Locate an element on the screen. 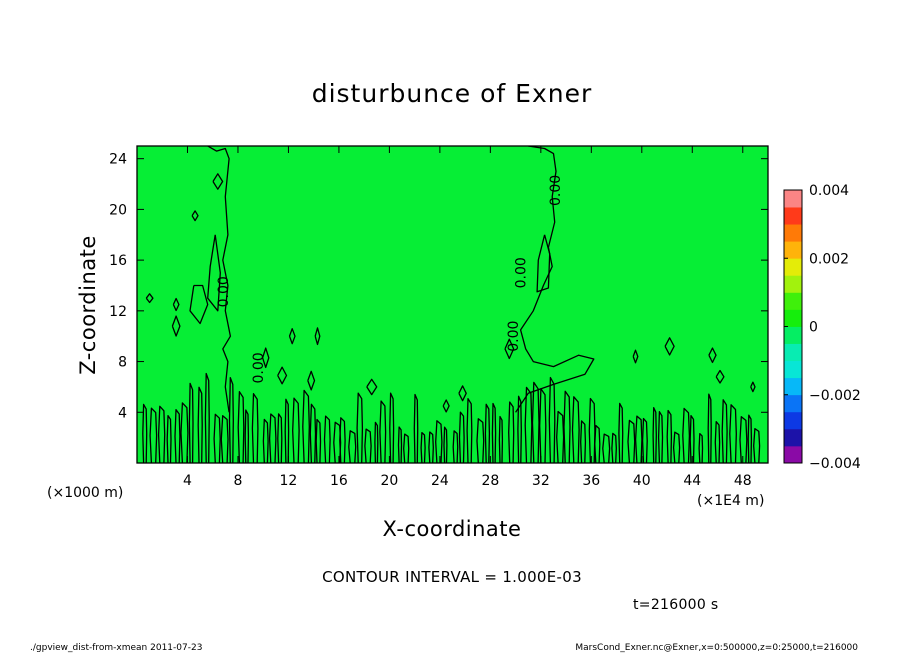 This screenshot has width=904, height=654. x-tick-label: 4 is located at coordinates (187, 481).